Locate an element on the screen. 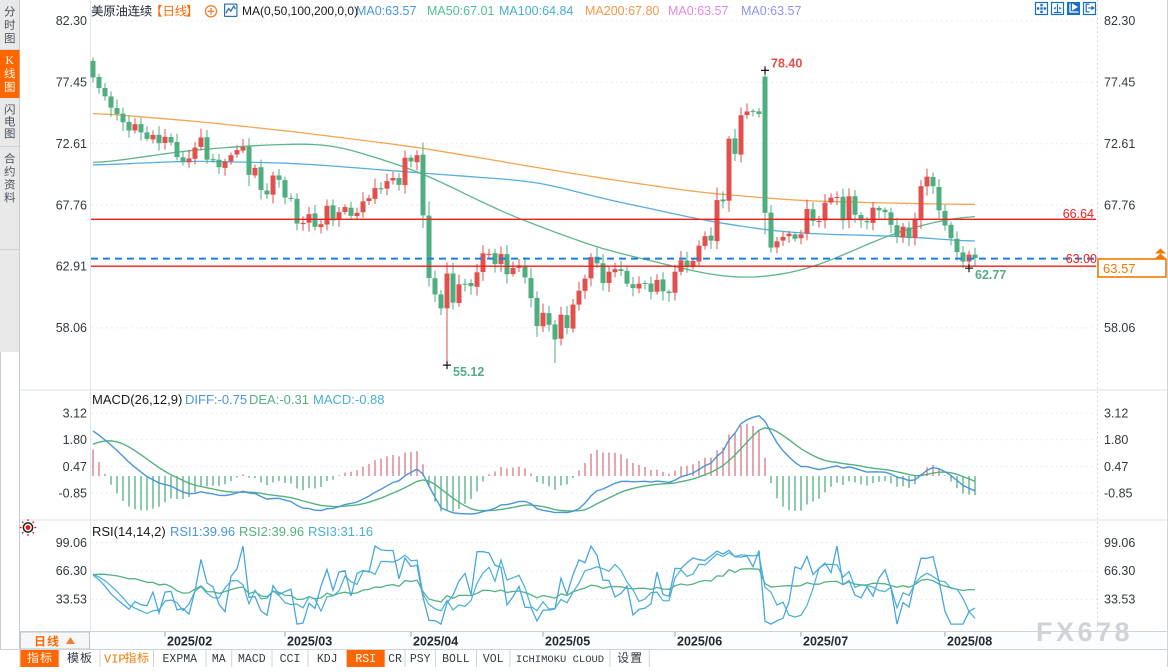 The height and width of the screenshot is (672, 1168). svg-text: FX678 is located at coordinates (1084, 632).